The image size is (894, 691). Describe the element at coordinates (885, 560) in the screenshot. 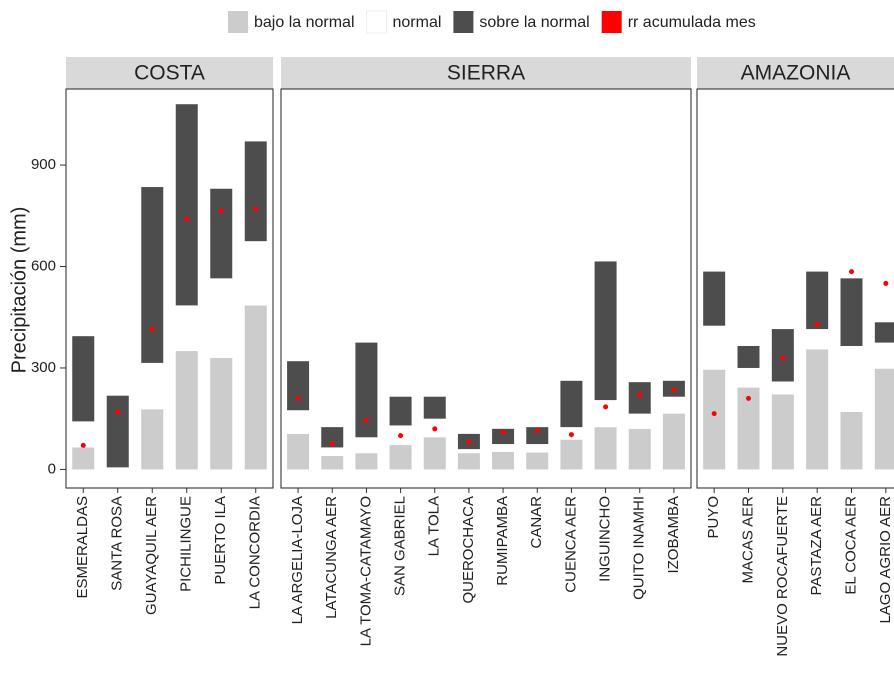

I see `x-tick-label: LAGO AGRIO AER` at that location.